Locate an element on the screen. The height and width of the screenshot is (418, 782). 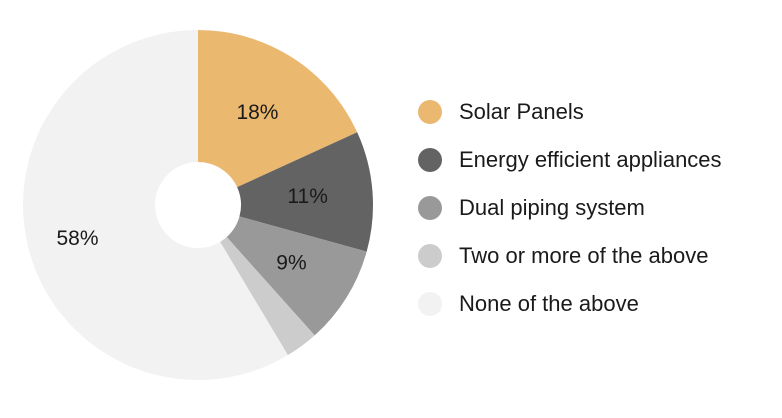
legend-swatch-none-of-the-above is located at coordinates (430, 304).